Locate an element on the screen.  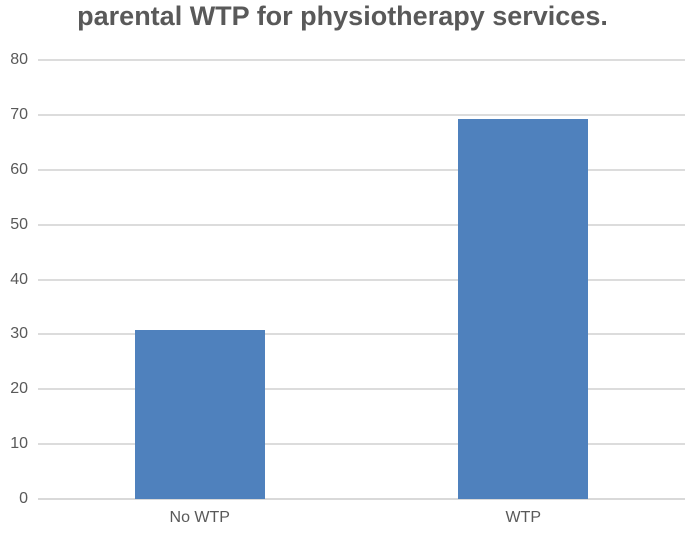
chart-title: parental WTP for physiotherapy services. is located at coordinates (342, 16).